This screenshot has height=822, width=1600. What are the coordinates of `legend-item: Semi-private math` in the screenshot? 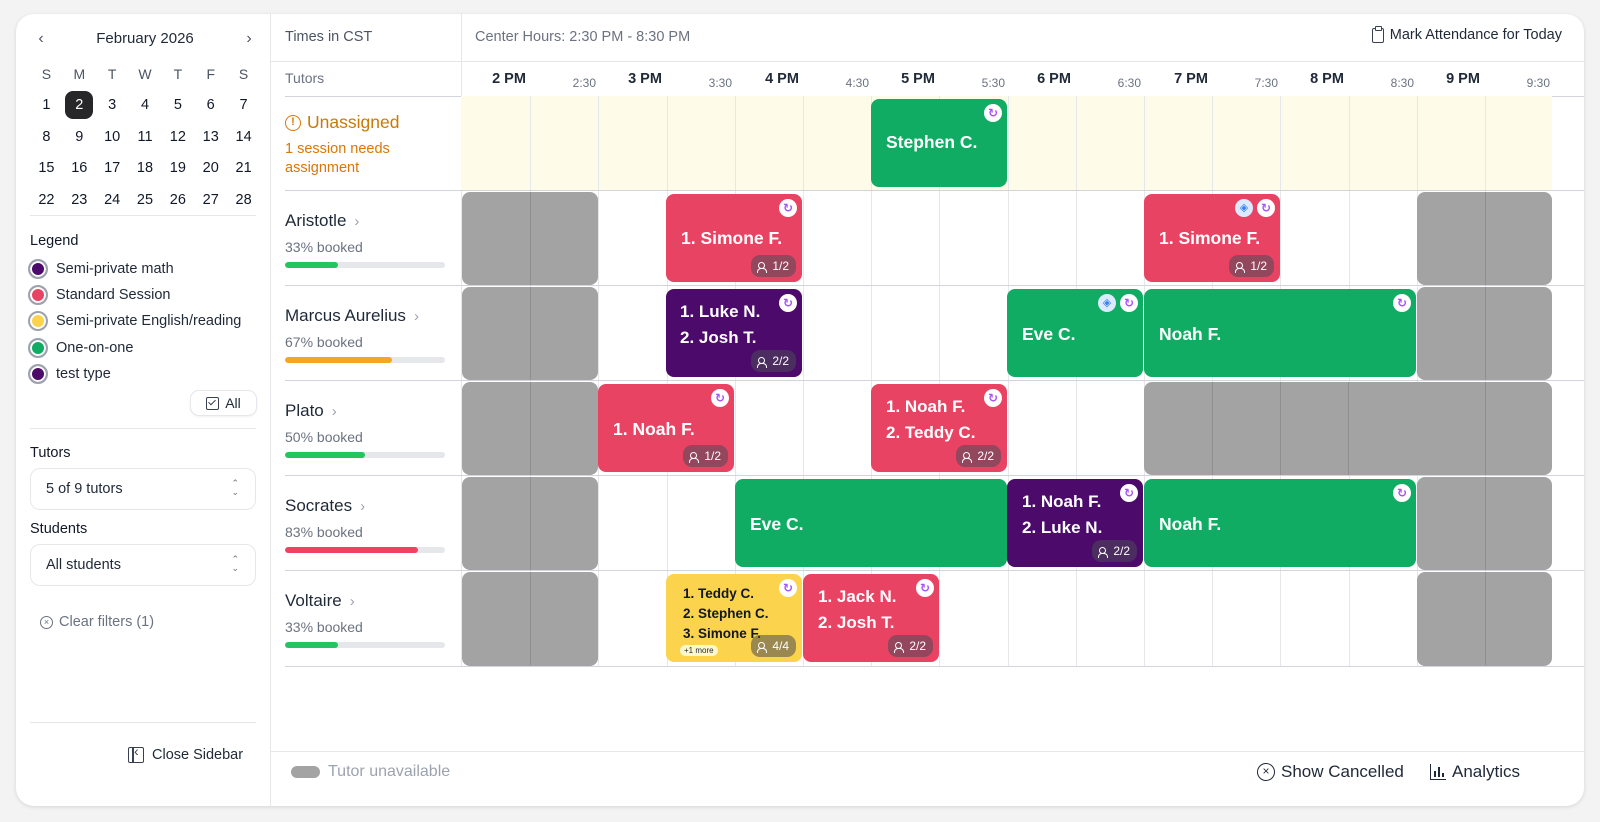 It's located at (134, 269).